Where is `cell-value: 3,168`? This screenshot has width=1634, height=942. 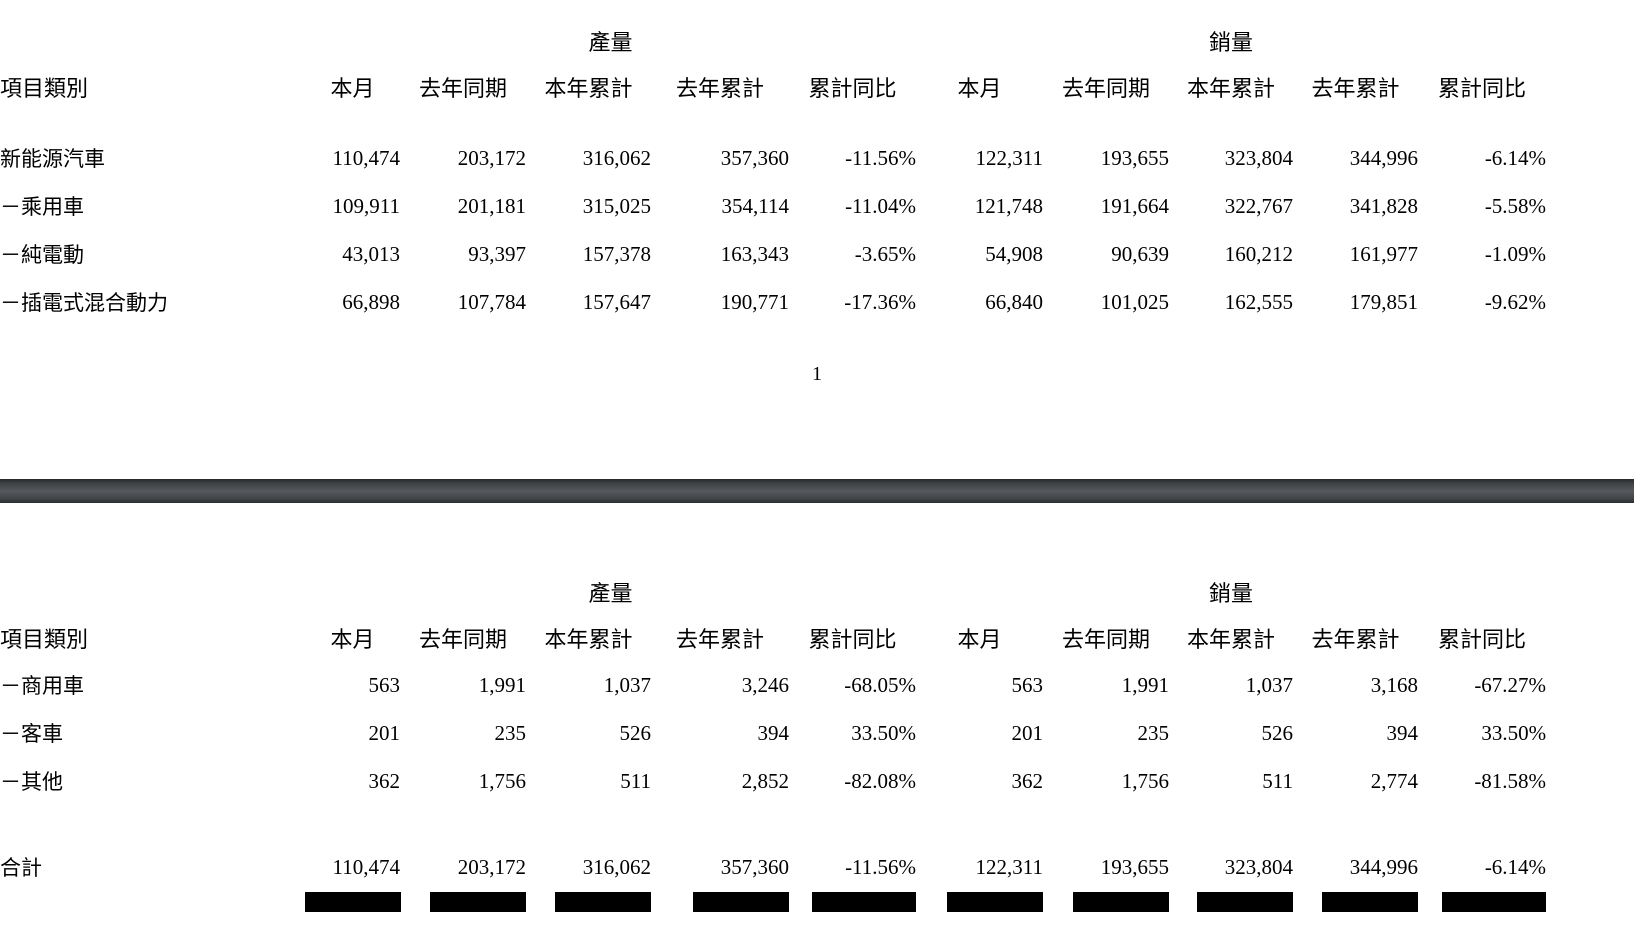
cell-value: 3,168 is located at coordinates (1394, 684).